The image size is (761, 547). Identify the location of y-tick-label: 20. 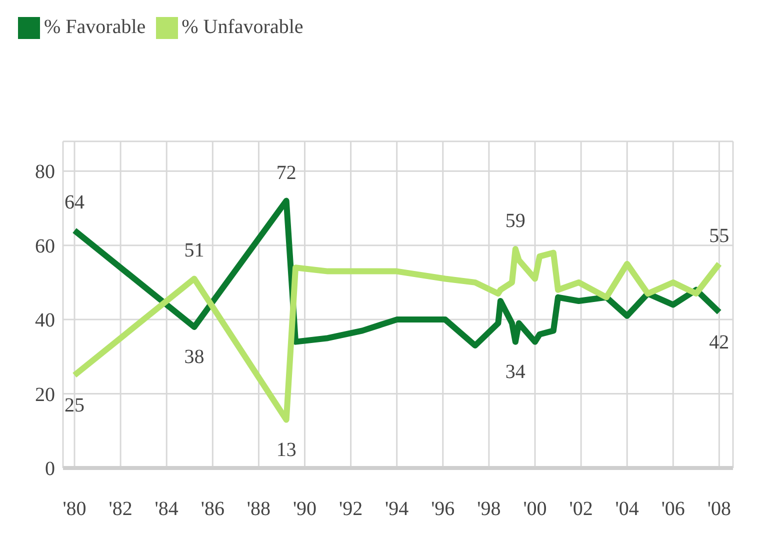
(45, 395).